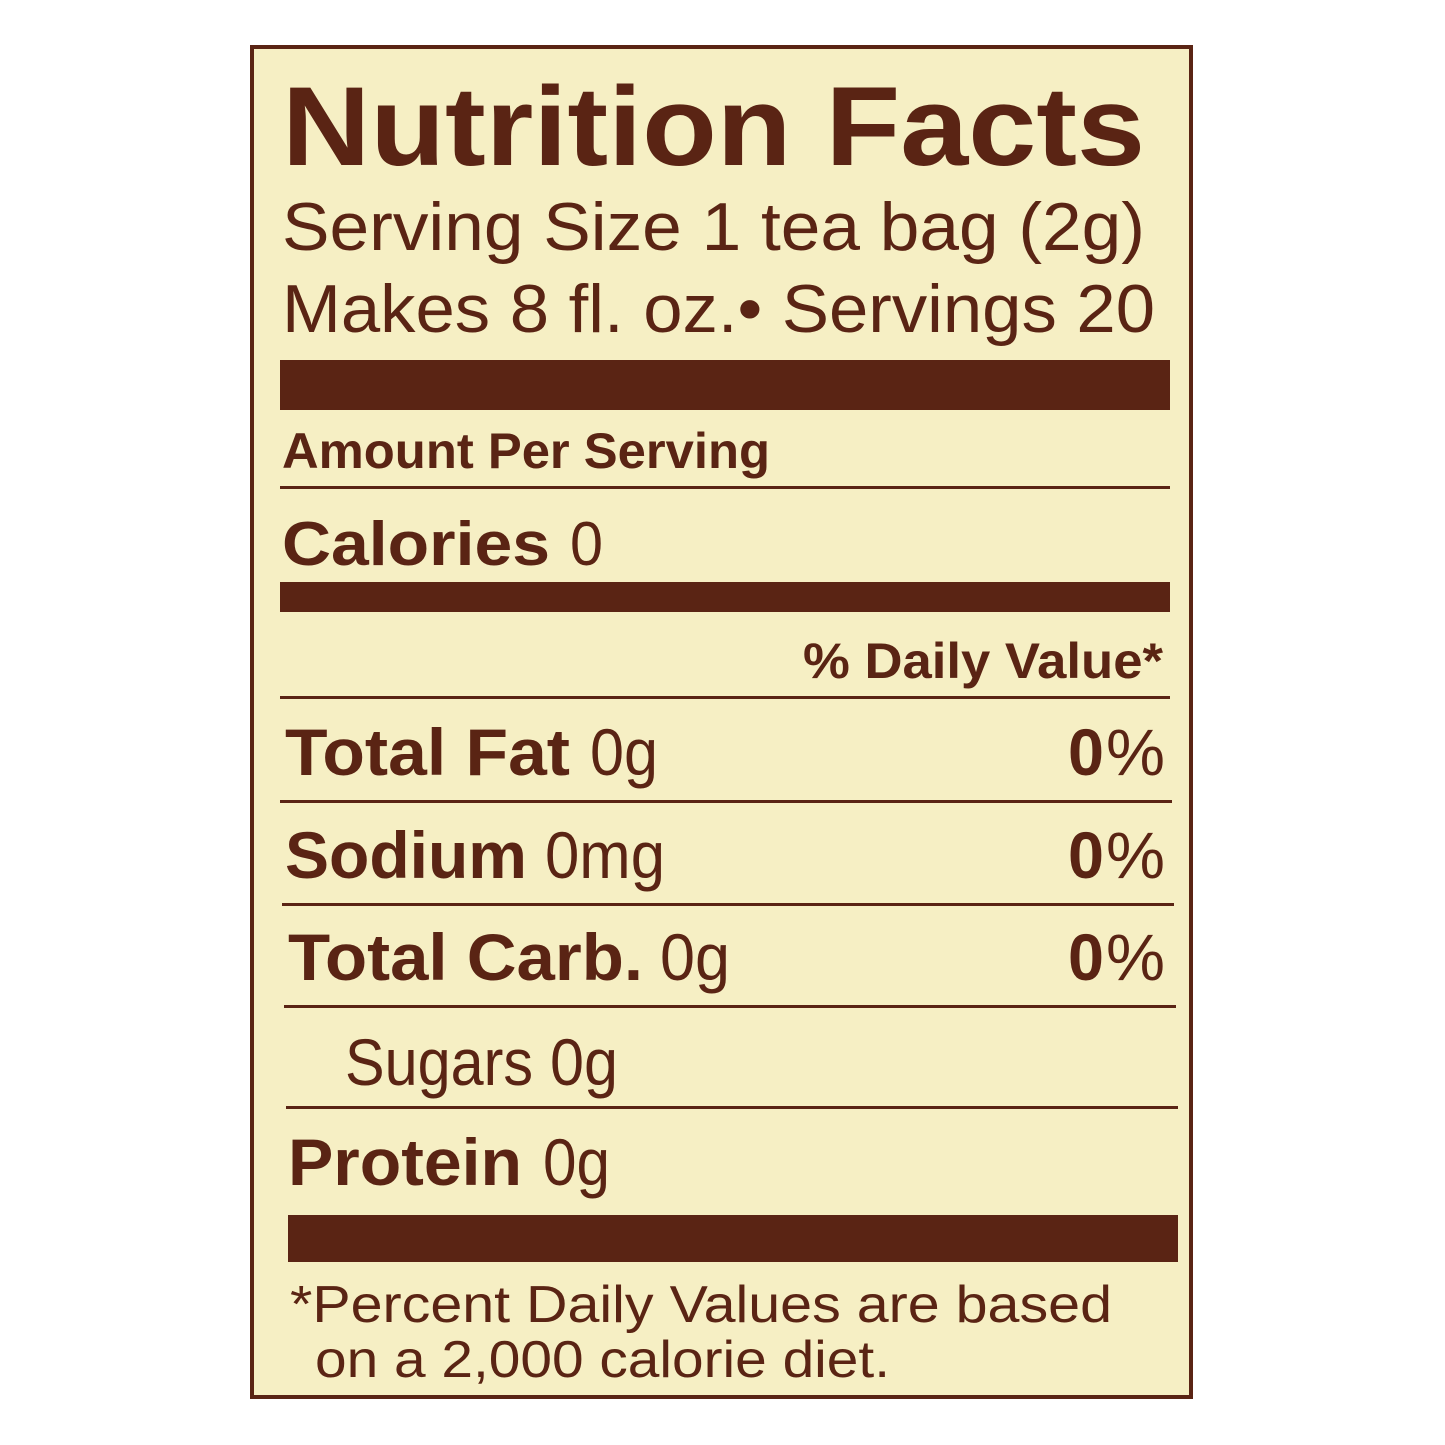 Image resolution: width=1445 pixels, height=1445 pixels. What do you see at coordinates (526, 451) in the screenshot?
I see `amount-per-serving: Amount Per Serving` at bounding box center [526, 451].